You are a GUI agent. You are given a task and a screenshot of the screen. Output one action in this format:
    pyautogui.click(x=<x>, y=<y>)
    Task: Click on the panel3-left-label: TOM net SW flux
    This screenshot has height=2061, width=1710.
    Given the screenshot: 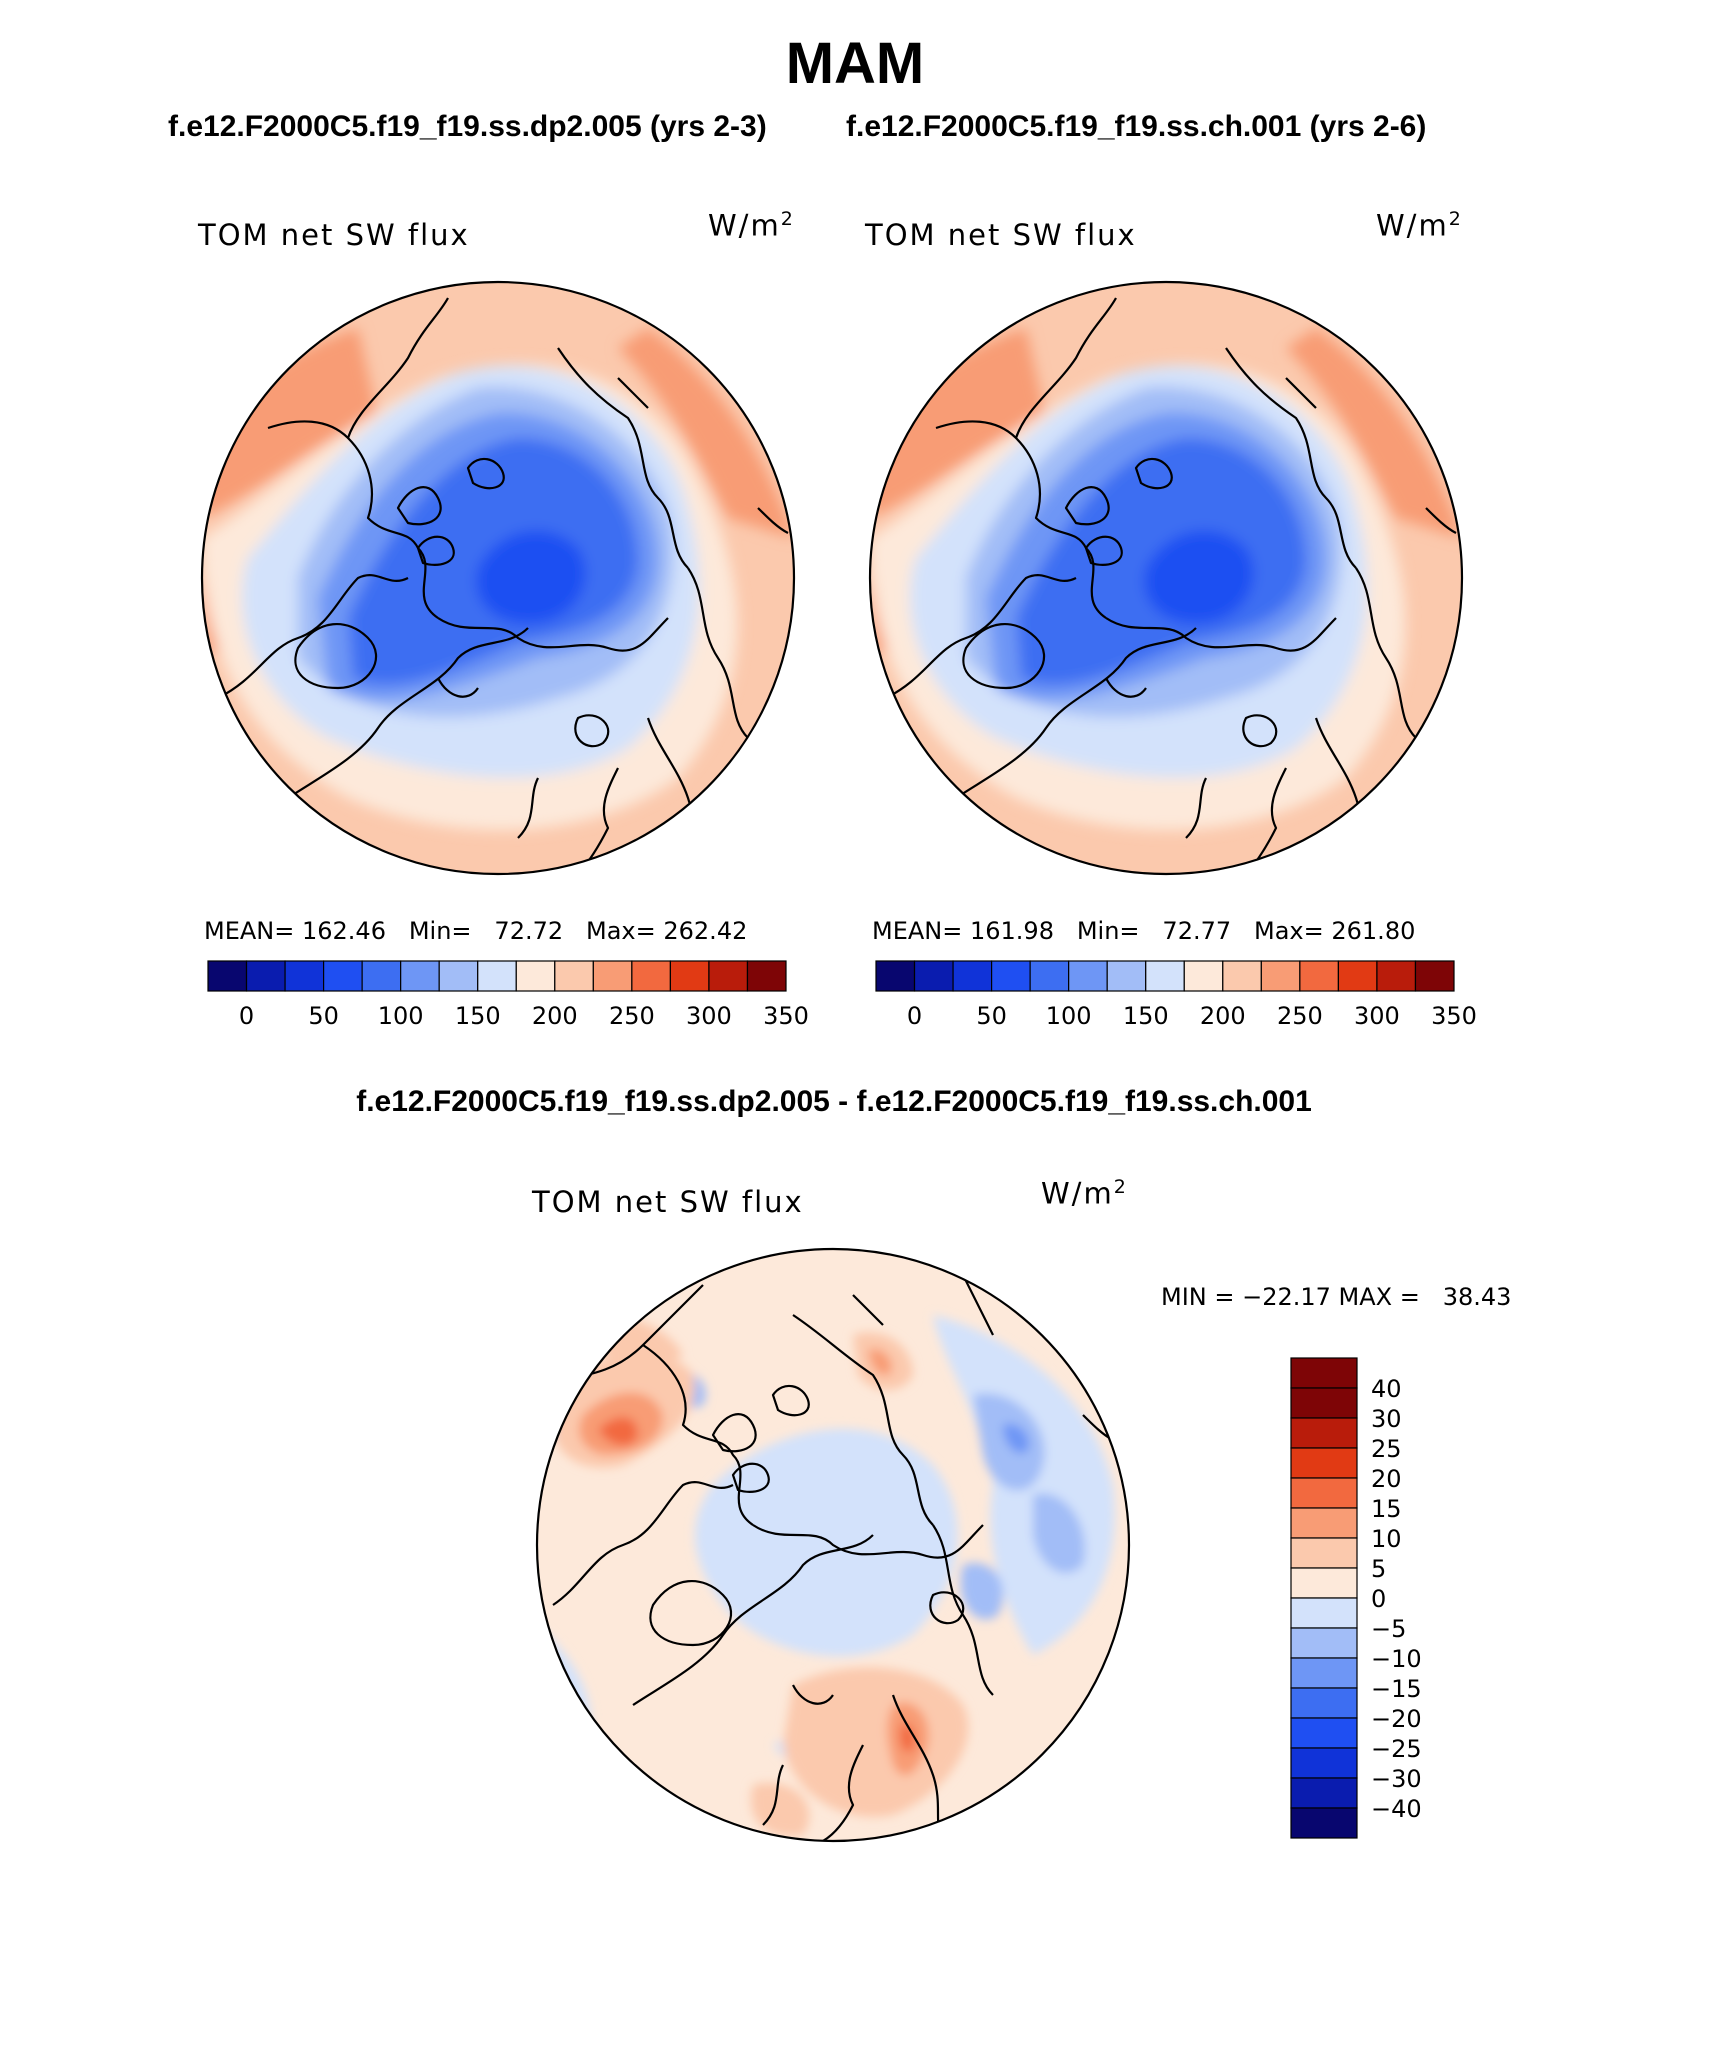 What is the action you would take?
    pyautogui.click(x=668, y=1202)
    